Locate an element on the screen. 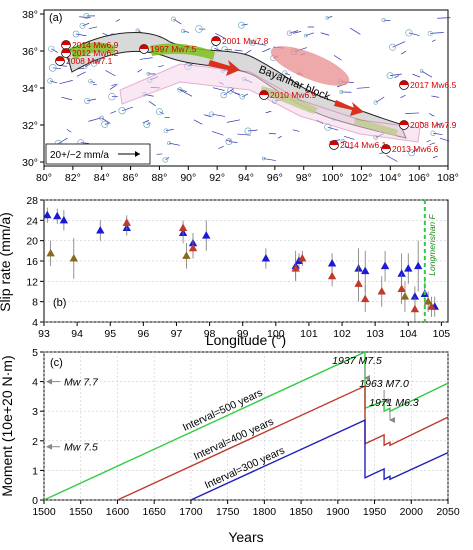  map-x-tick-label: 86° is located at coordinates (131, 178).